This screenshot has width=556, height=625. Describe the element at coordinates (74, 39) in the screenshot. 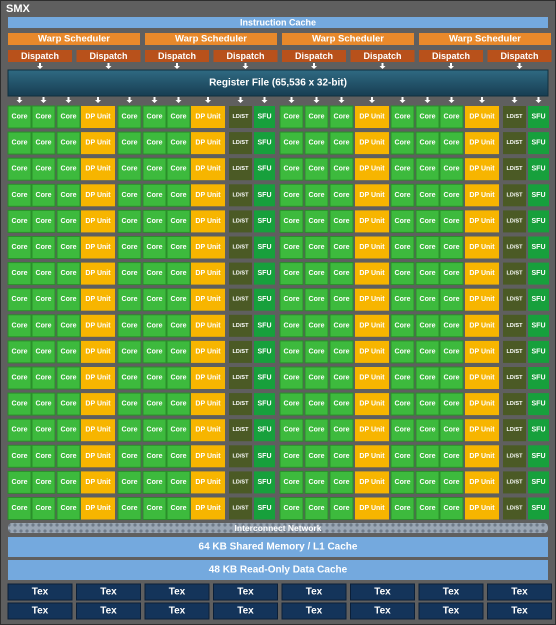

I see `warp-scheduler-bar` at that location.